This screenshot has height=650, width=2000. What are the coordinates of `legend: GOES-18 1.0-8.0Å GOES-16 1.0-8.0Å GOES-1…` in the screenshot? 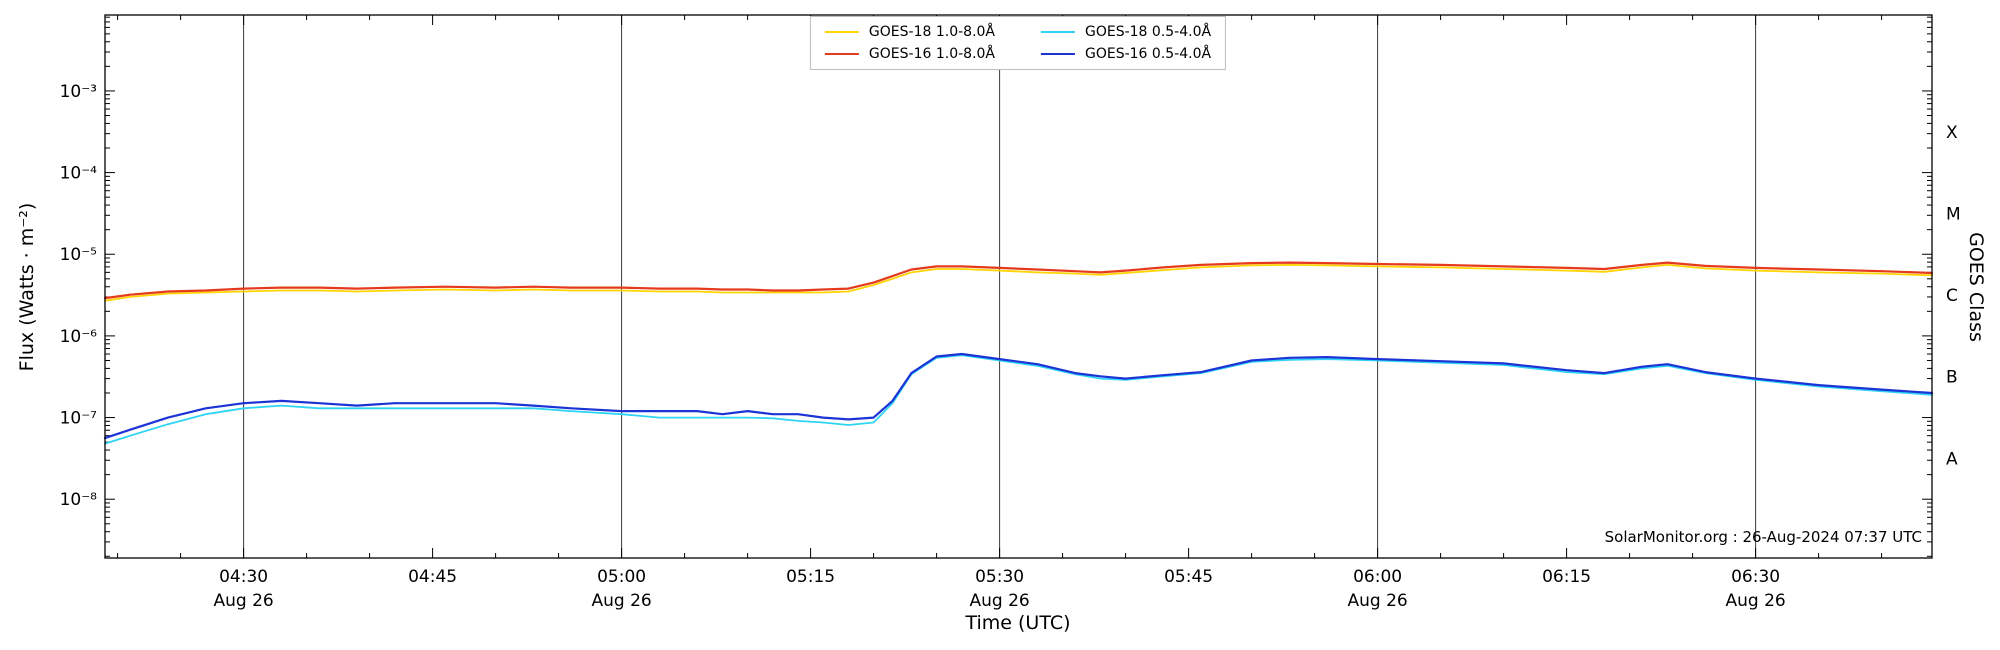 It's located at (1018, 43).